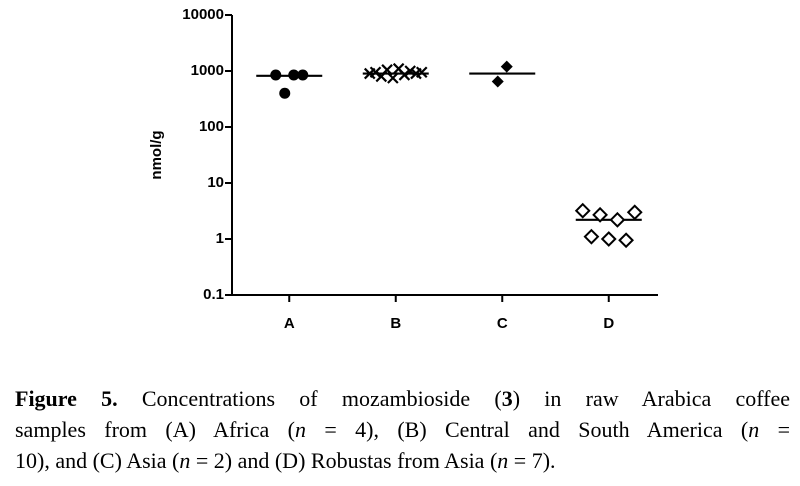 This screenshot has width=800, height=486. What do you see at coordinates (66, 398) in the screenshot?
I see `caption-text: Figure 5.` at bounding box center [66, 398].